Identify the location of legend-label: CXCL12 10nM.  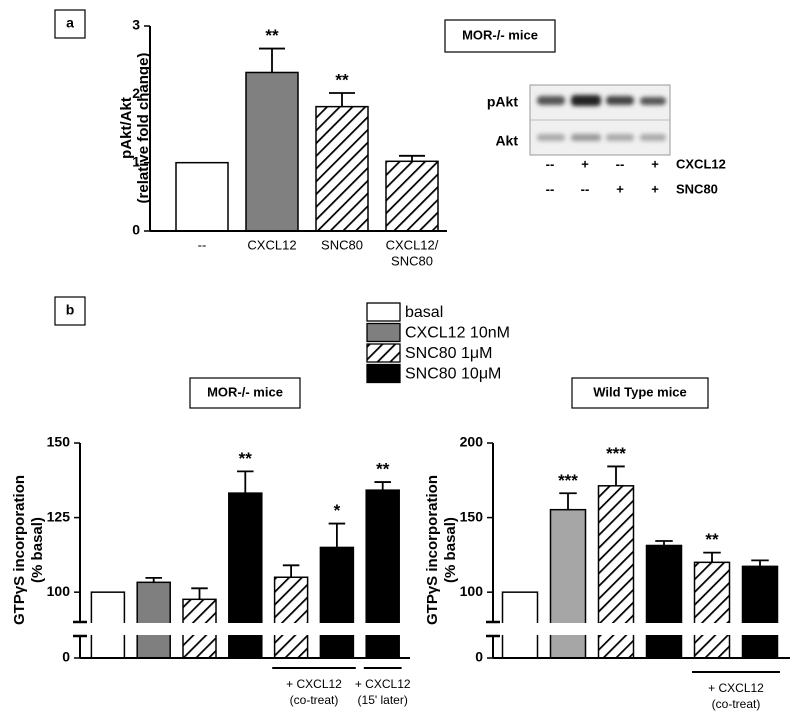
(457, 333).